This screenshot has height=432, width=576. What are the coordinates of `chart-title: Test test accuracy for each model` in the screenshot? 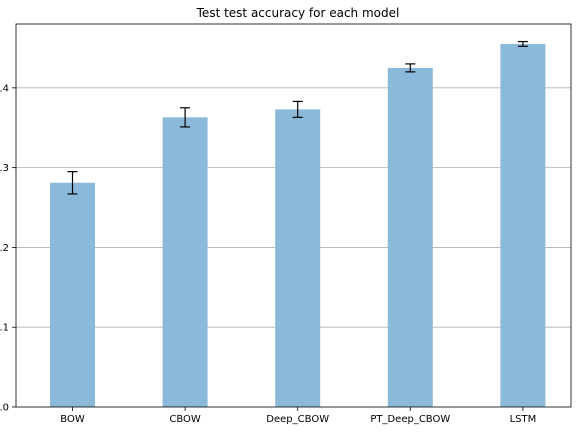 It's located at (298, 13).